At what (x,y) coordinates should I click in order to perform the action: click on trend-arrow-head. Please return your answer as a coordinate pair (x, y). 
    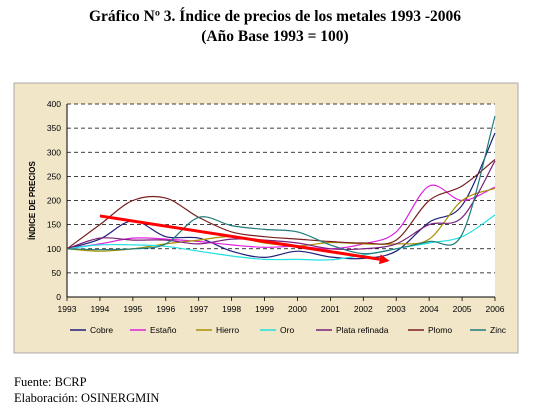
    Looking at the image, I should click on (384, 259).